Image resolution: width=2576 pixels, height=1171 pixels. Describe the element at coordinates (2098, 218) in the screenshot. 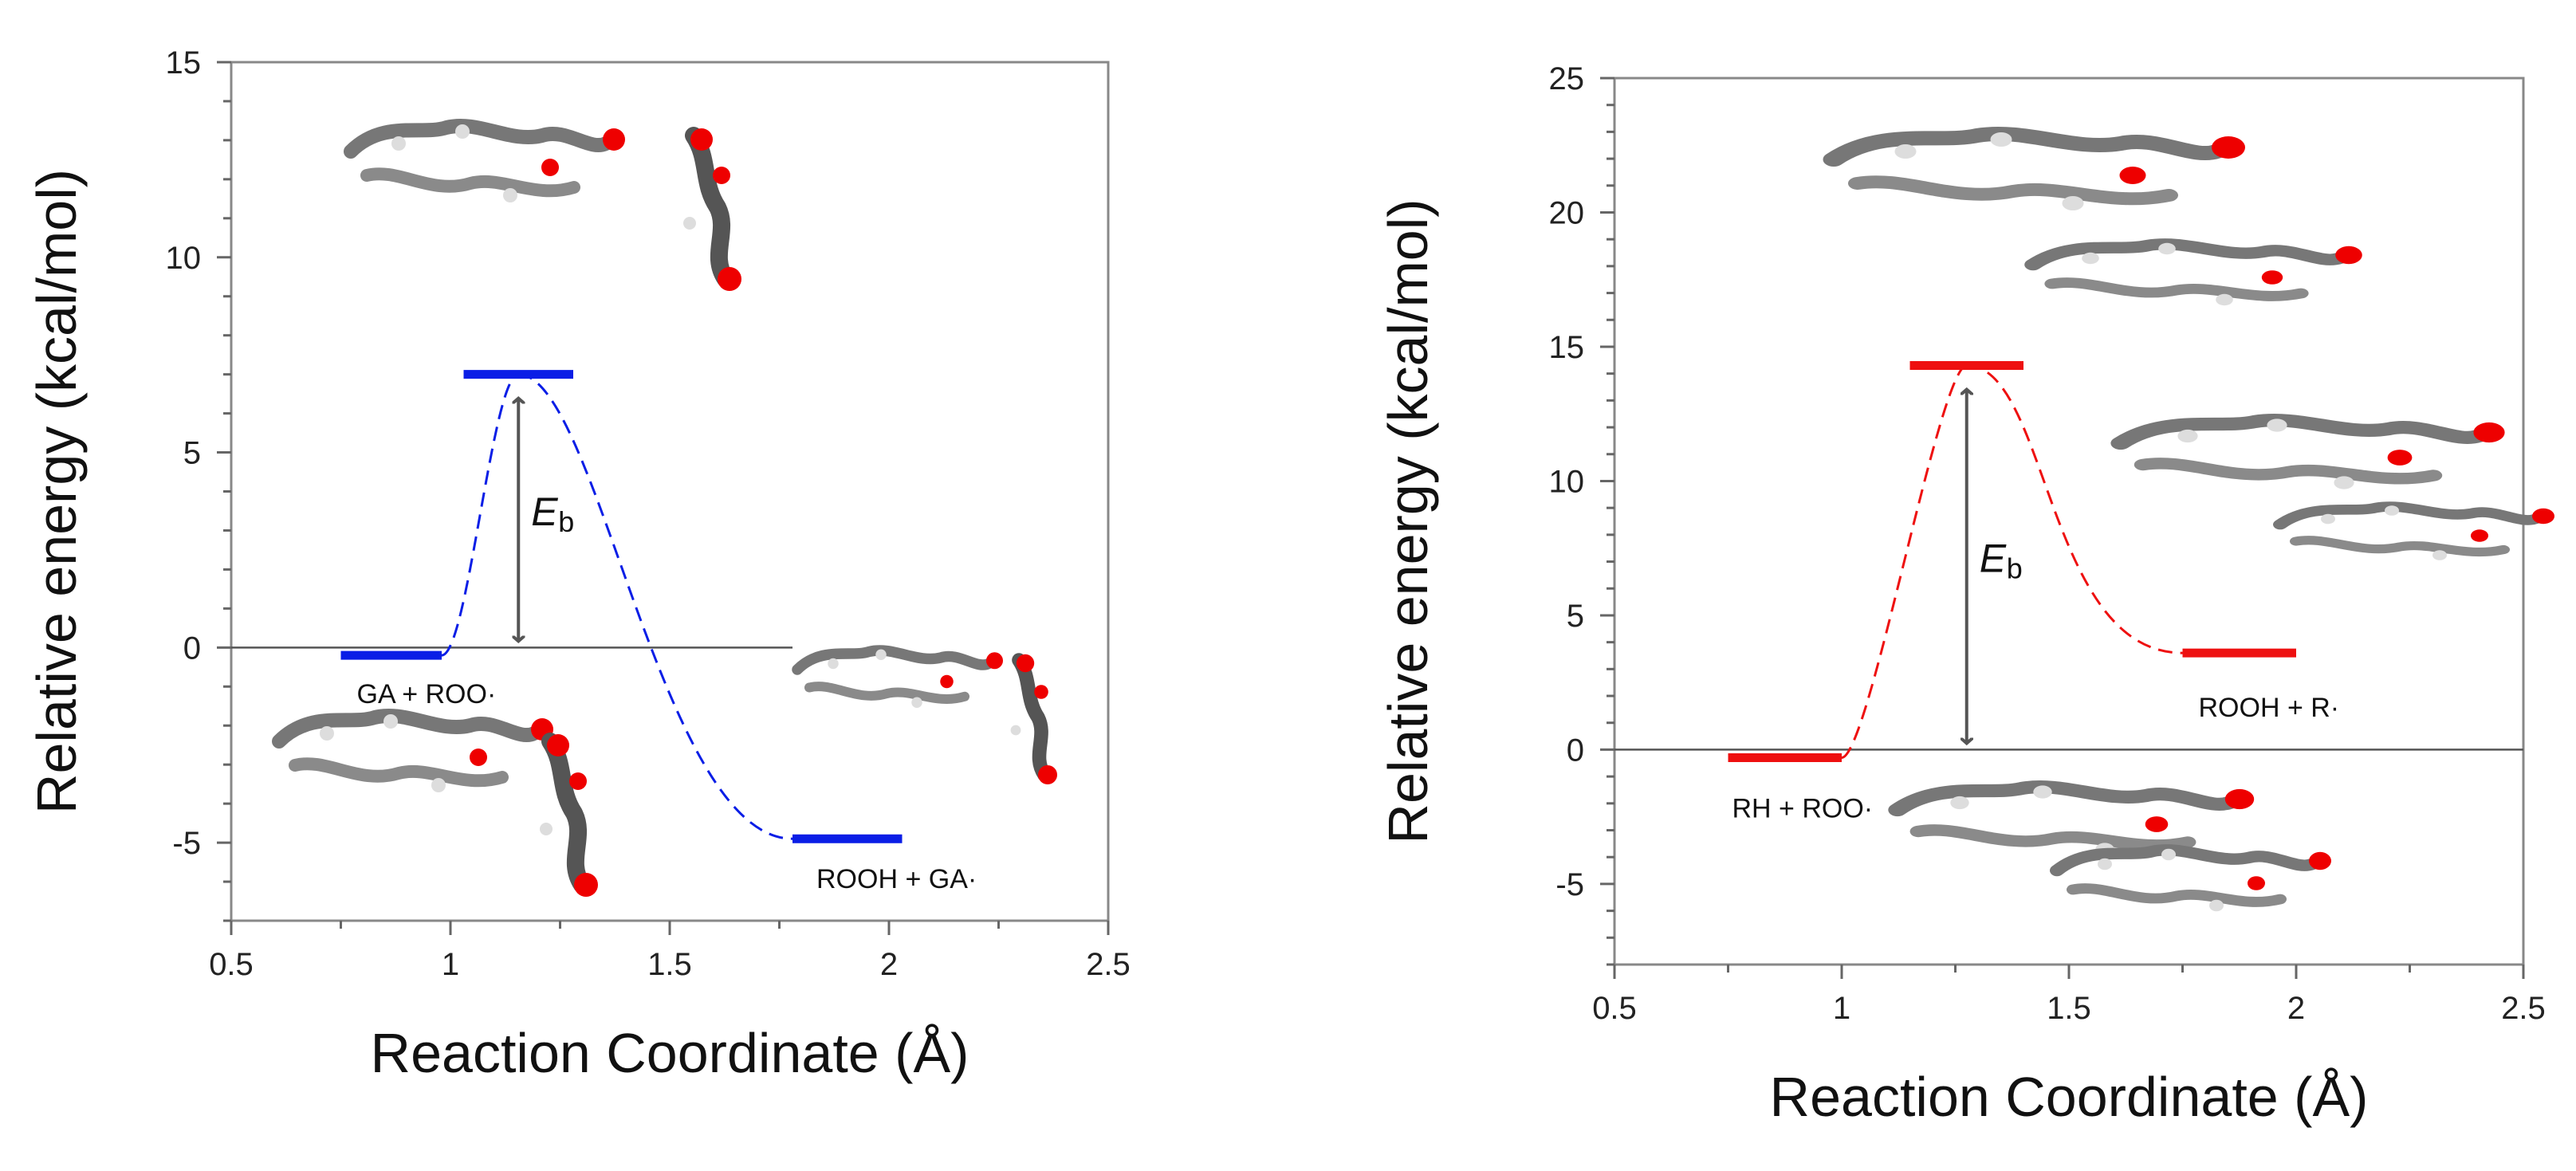

I see `molecule-image-right-ts` at that location.